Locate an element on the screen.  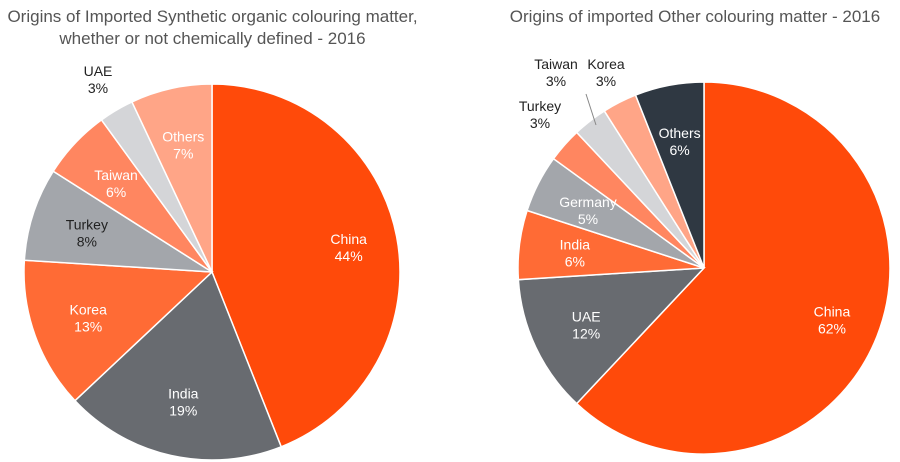
pie-slice-synthetic-turkey is located at coordinates (118, 221).